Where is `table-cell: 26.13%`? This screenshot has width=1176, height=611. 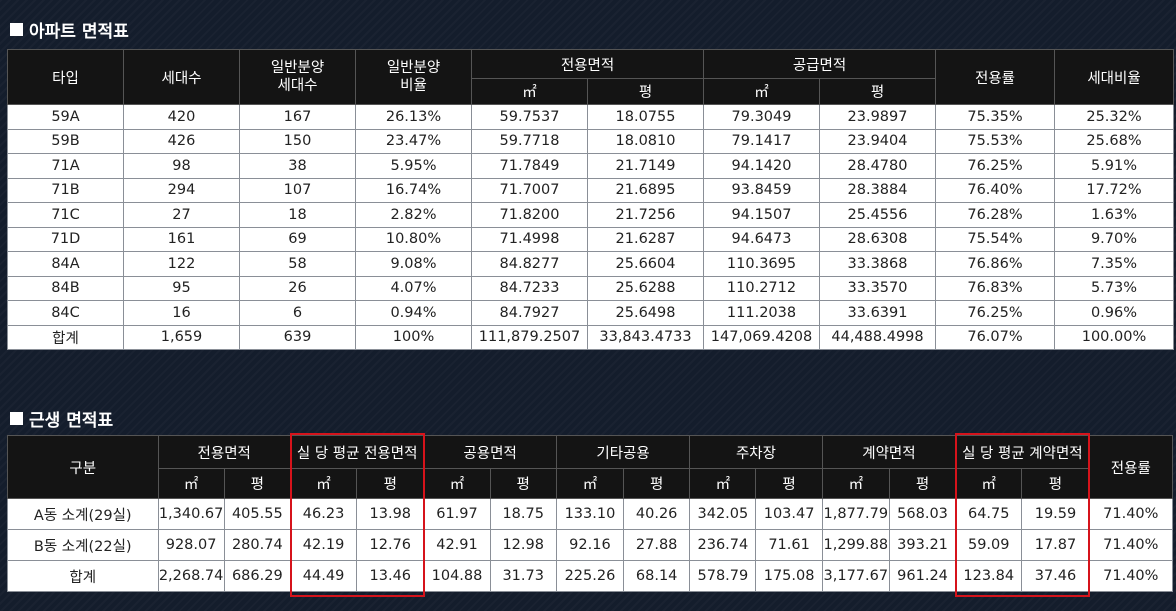
table-cell: 26.13% is located at coordinates (413, 117).